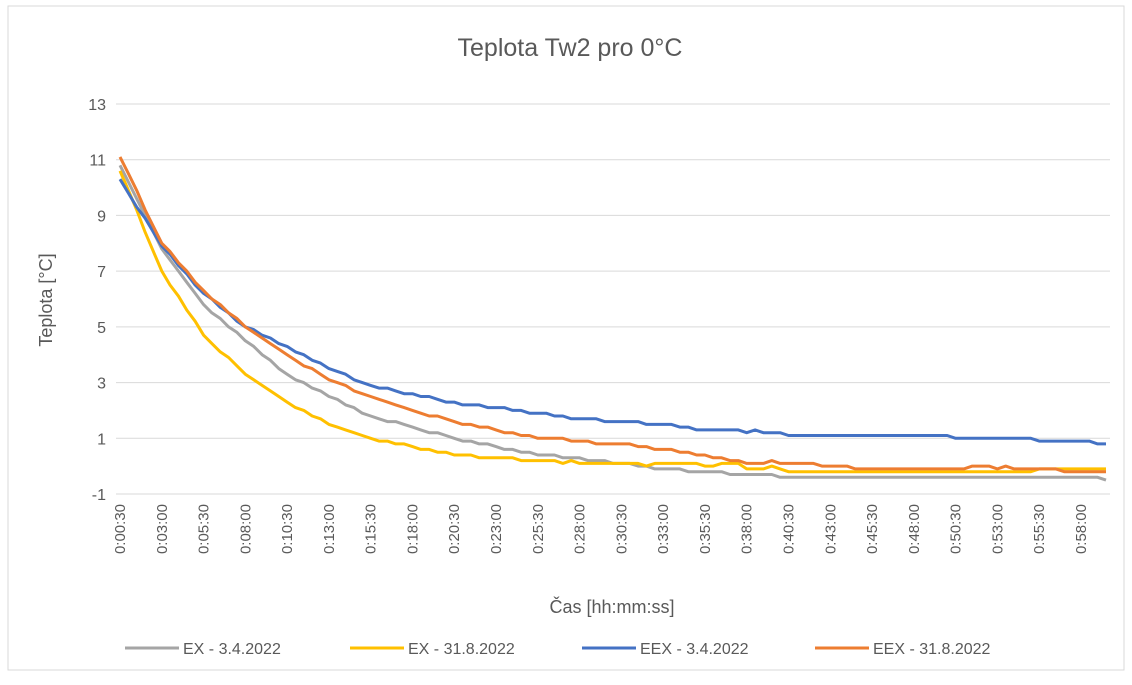  What do you see at coordinates (788, 529) in the screenshot?
I see `x-tick-label: 0:40:30` at bounding box center [788, 529].